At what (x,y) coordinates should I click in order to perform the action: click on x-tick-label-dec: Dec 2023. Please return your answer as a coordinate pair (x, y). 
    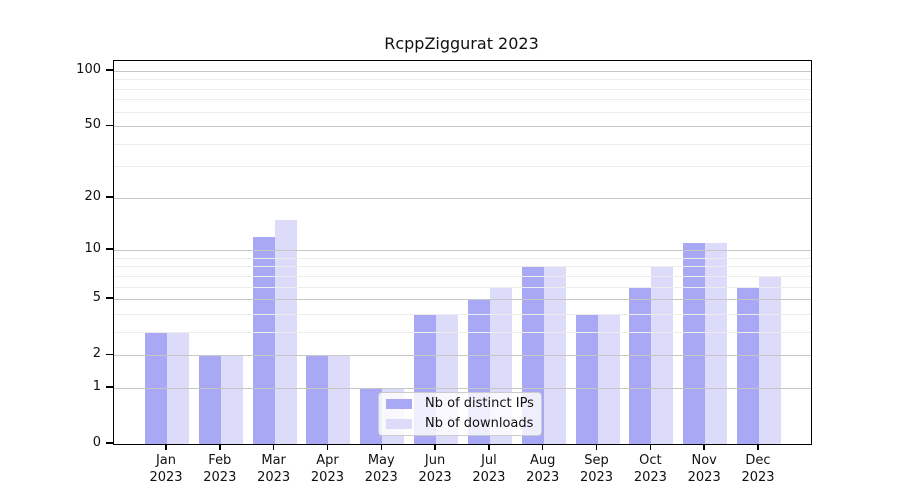
    Looking at the image, I should click on (758, 469).